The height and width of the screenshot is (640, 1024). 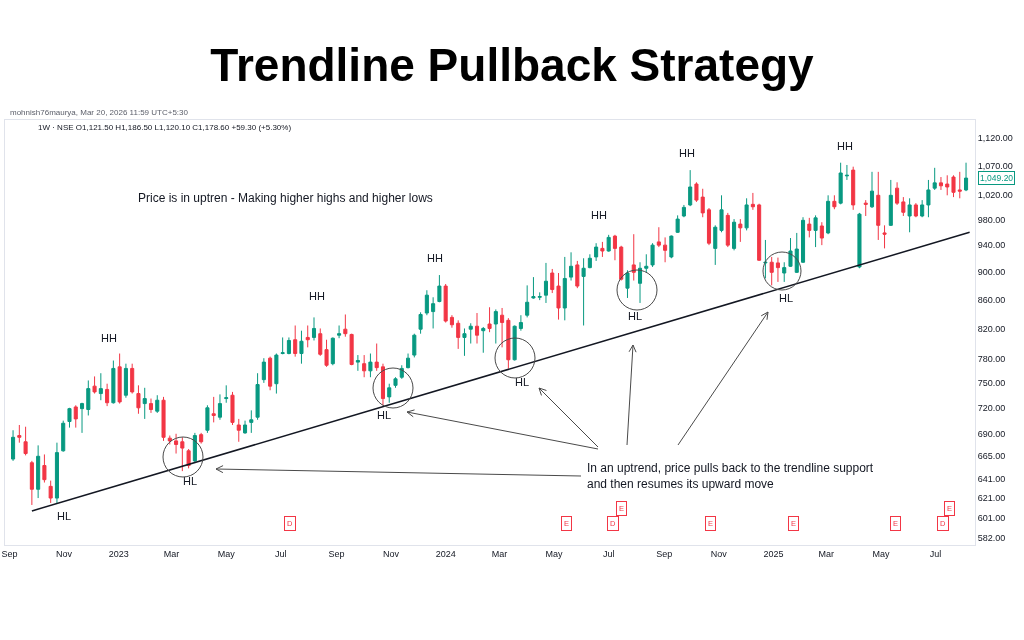 What do you see at coordinates (991, 518) in the screenshot?
I see `y-tick-label: 601.00` at bounding box center [991, 518].